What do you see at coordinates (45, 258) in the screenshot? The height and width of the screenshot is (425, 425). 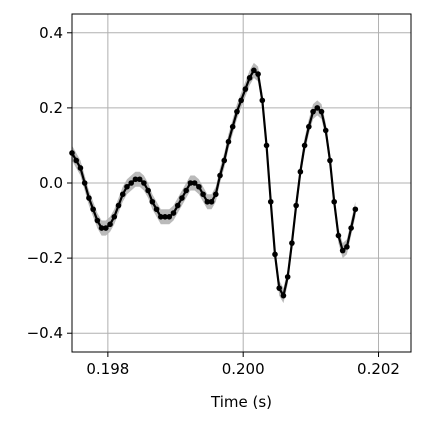 I see `y-tick-label: −0.2` at bounding box center [45, 258].